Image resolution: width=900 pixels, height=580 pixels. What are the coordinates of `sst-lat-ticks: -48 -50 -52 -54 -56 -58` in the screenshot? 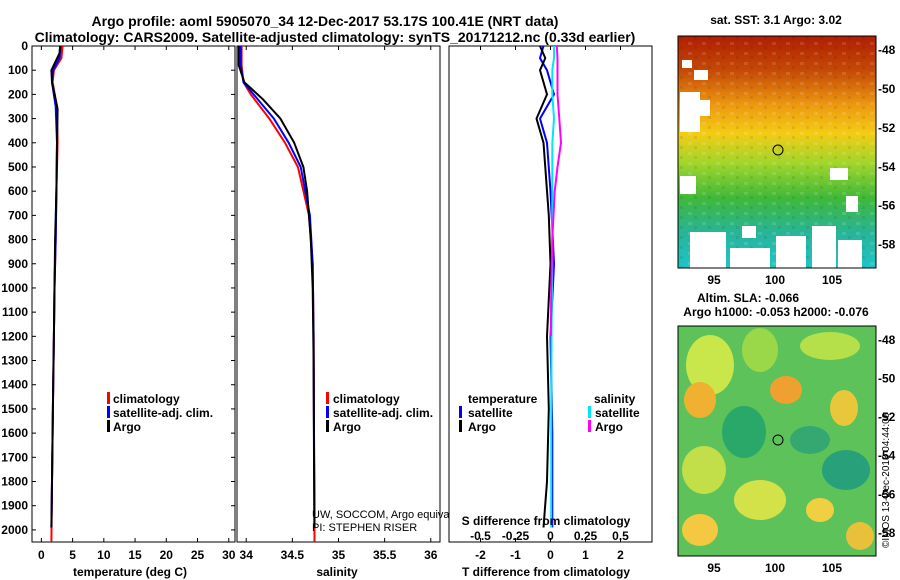 It's located at (887, 147).